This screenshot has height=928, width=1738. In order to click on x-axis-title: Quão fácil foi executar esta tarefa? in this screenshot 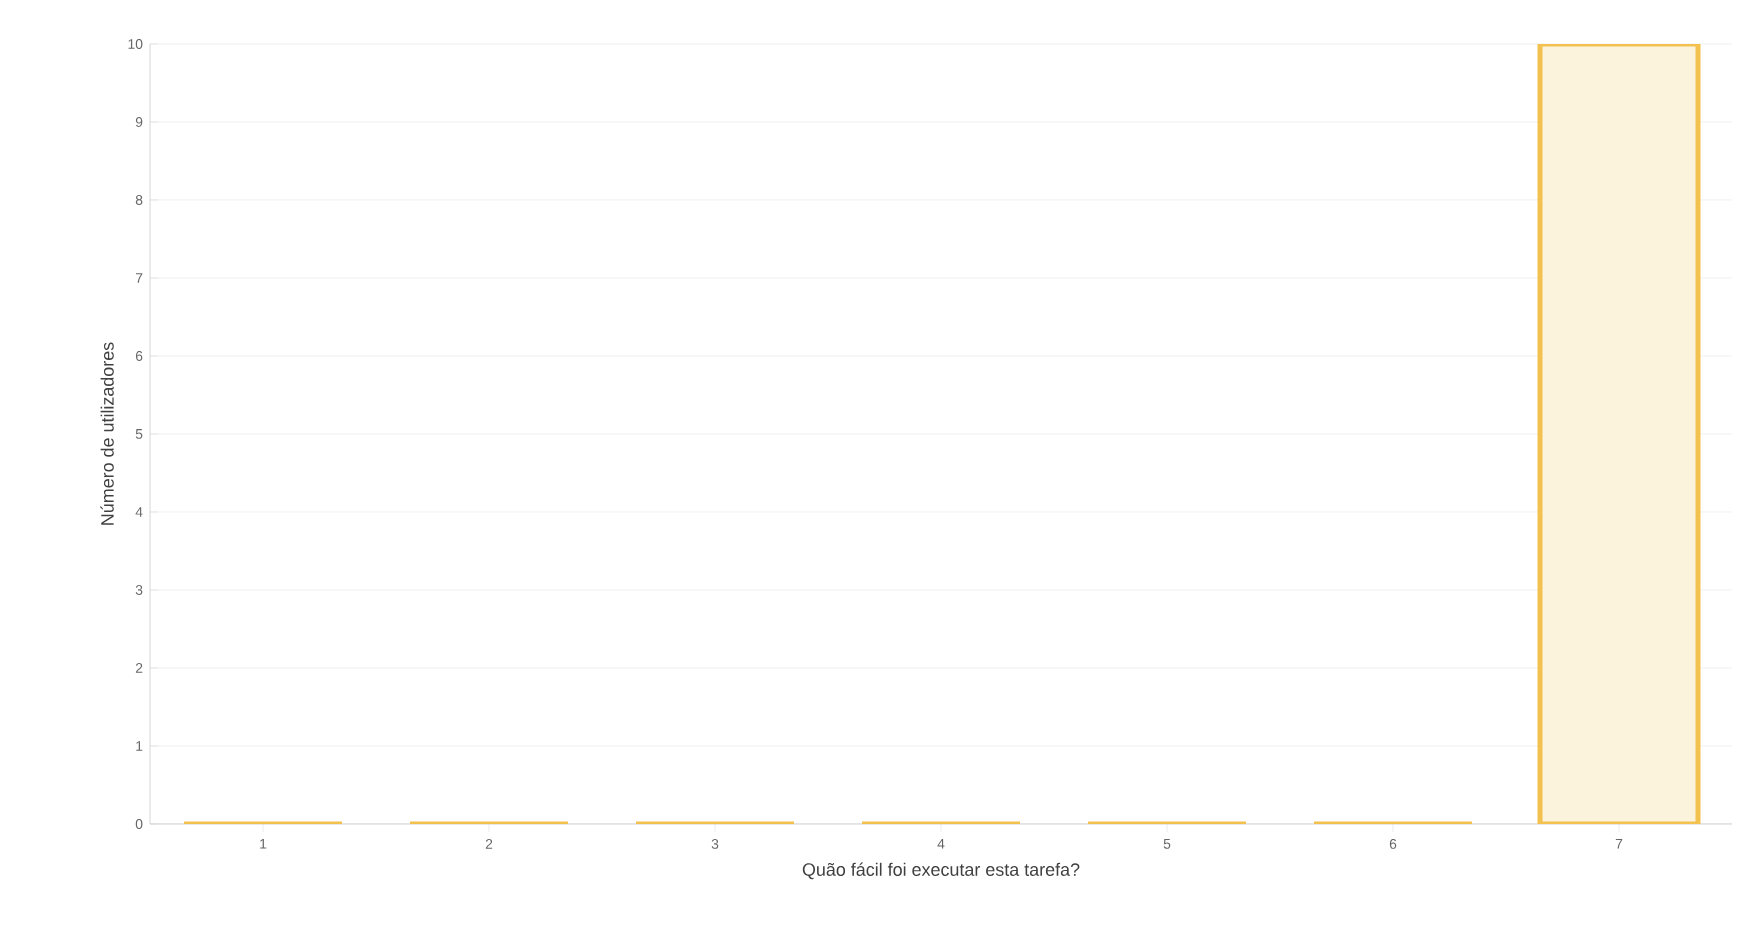, I will do `click(941, 871)`.